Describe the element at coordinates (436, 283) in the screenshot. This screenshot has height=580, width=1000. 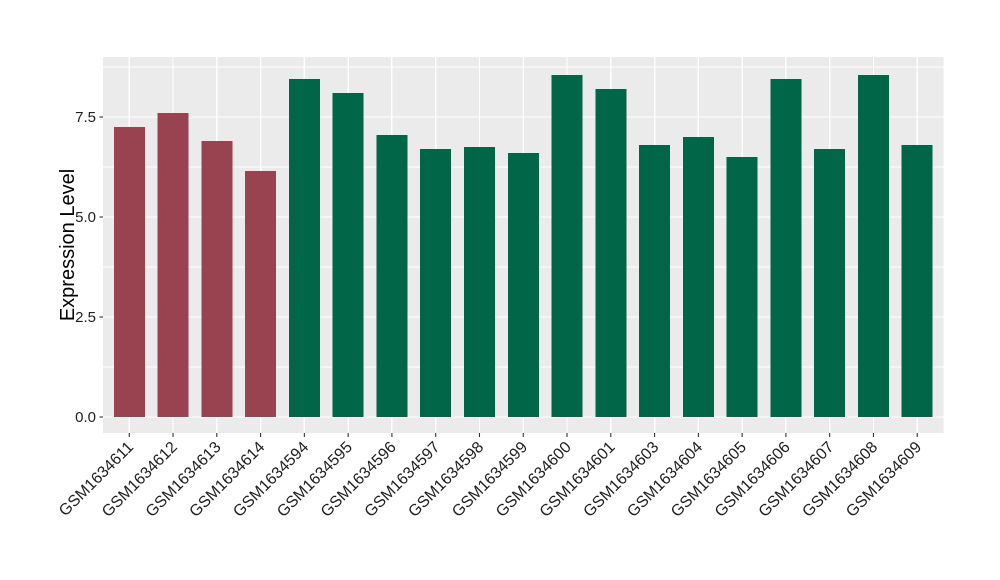
I see `bar-GSM1634597` at that location.